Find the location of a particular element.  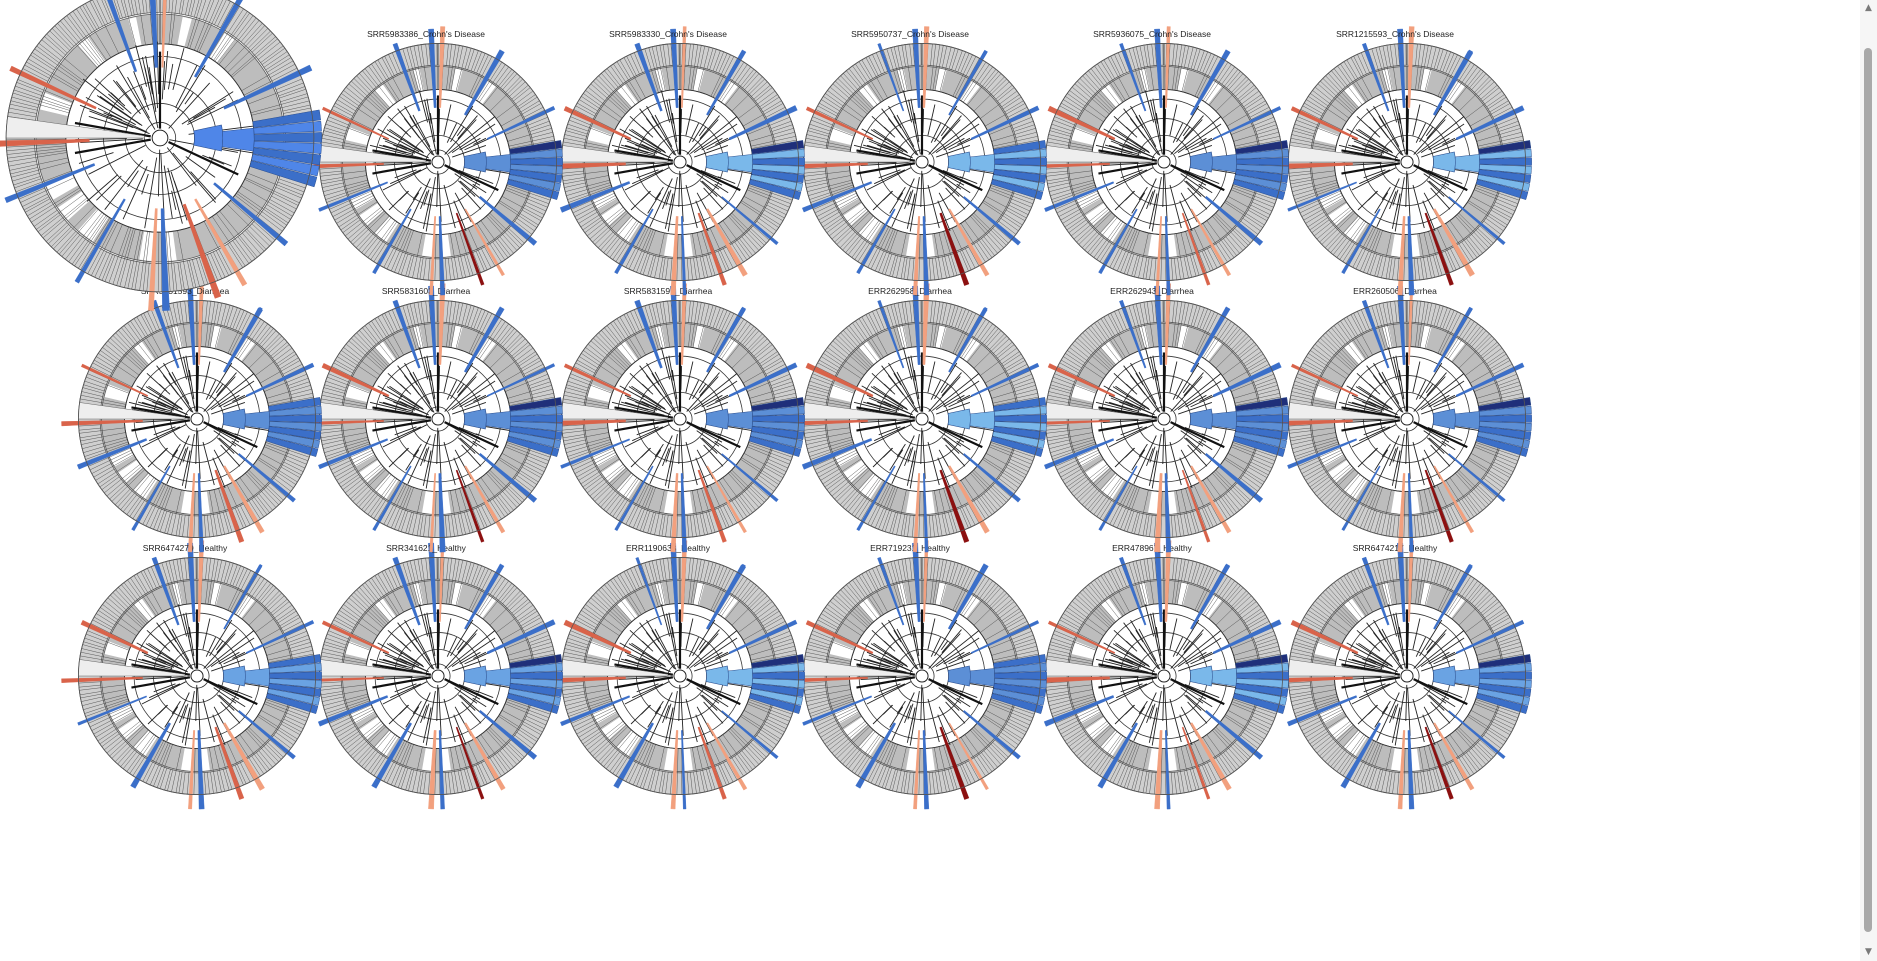

sunburst-panel-crohns: SRR1215593_Crohn's Disease is located at coordinates (1401, 161).